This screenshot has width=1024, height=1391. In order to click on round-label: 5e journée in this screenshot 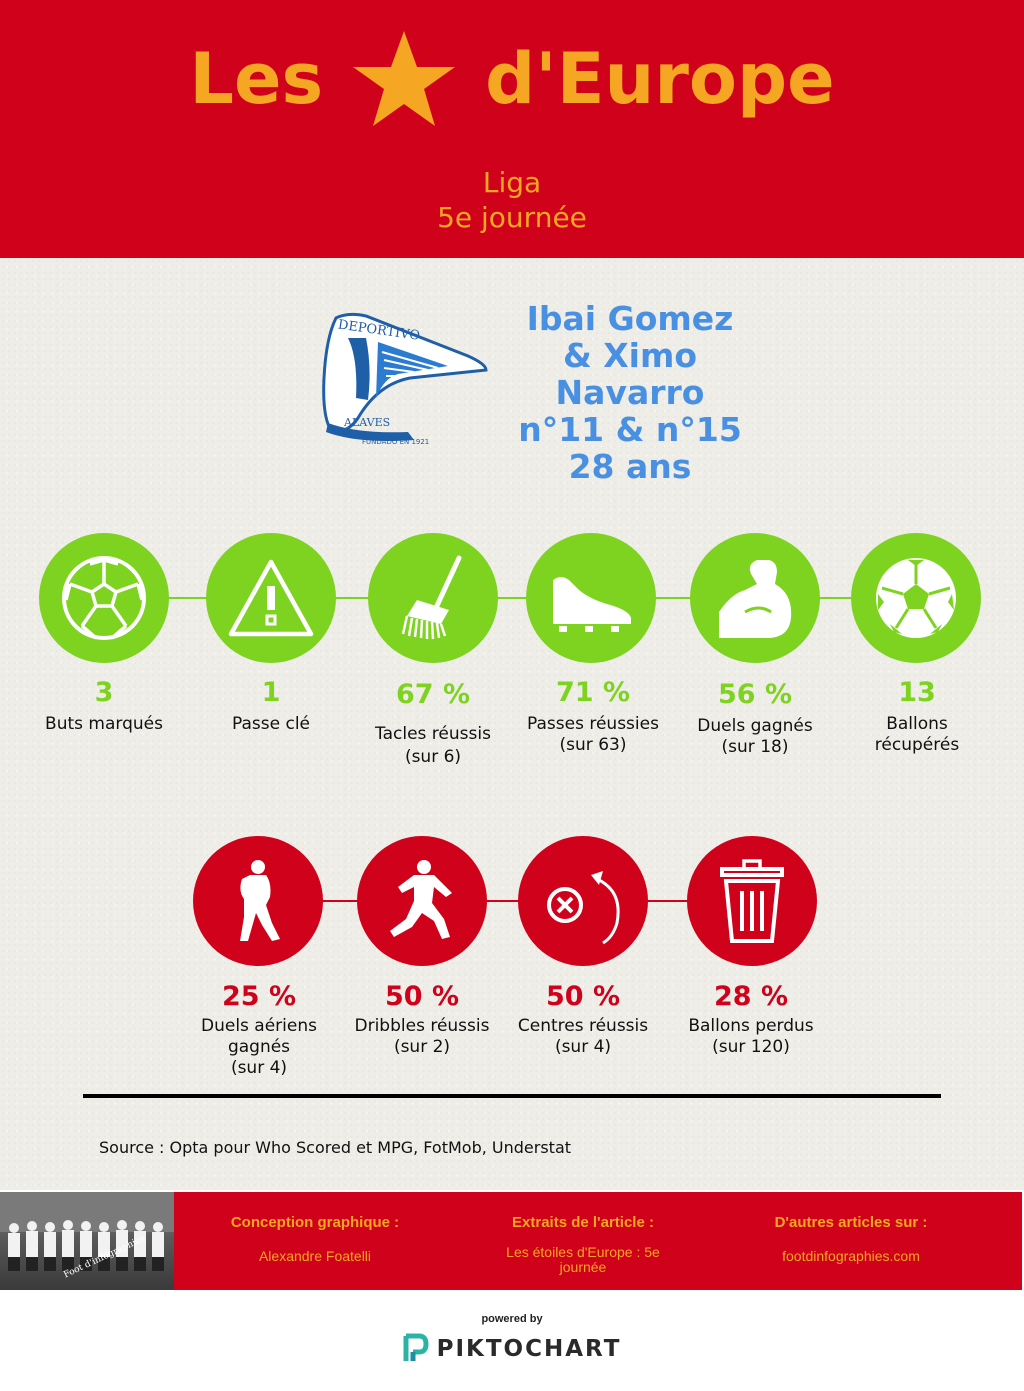, I will do `click(512, 217)`.